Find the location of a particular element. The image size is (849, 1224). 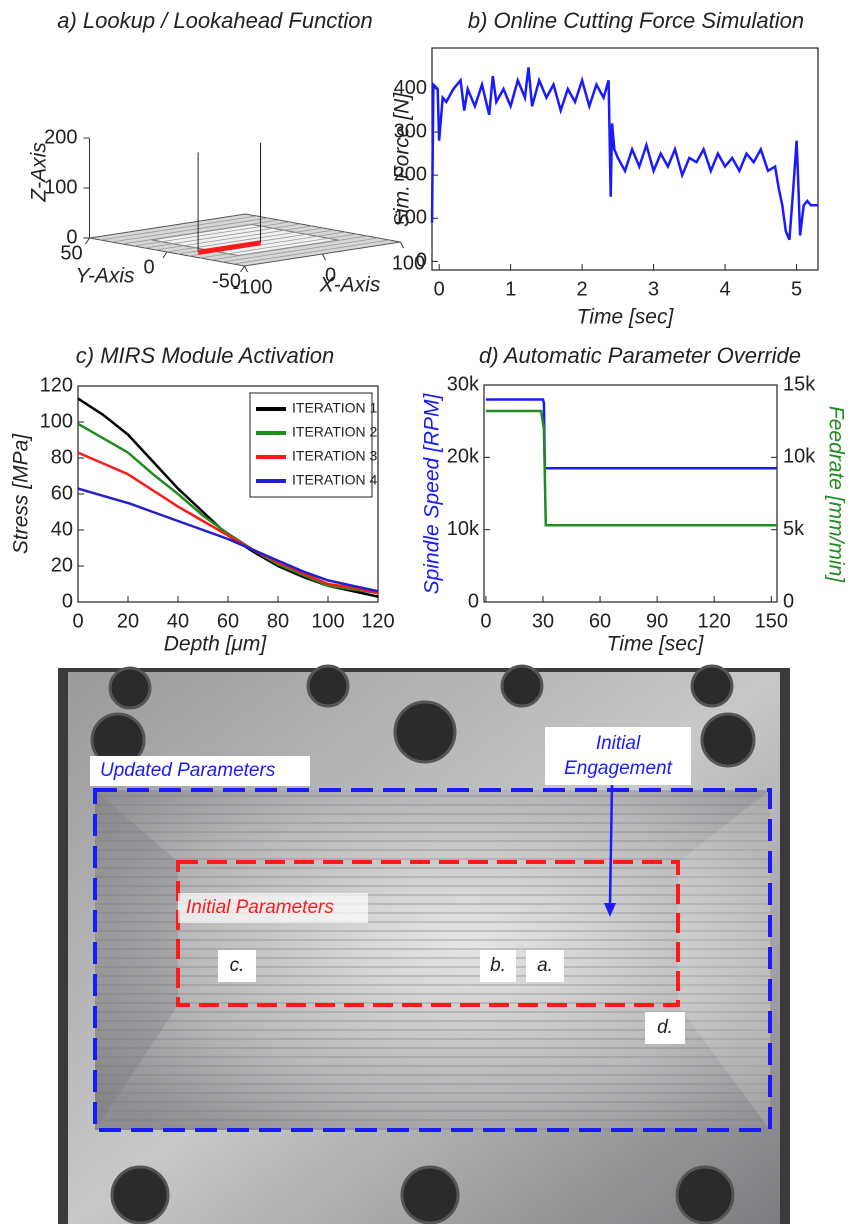

y2-tick-label: 10k is located at coordinates (799, 457).